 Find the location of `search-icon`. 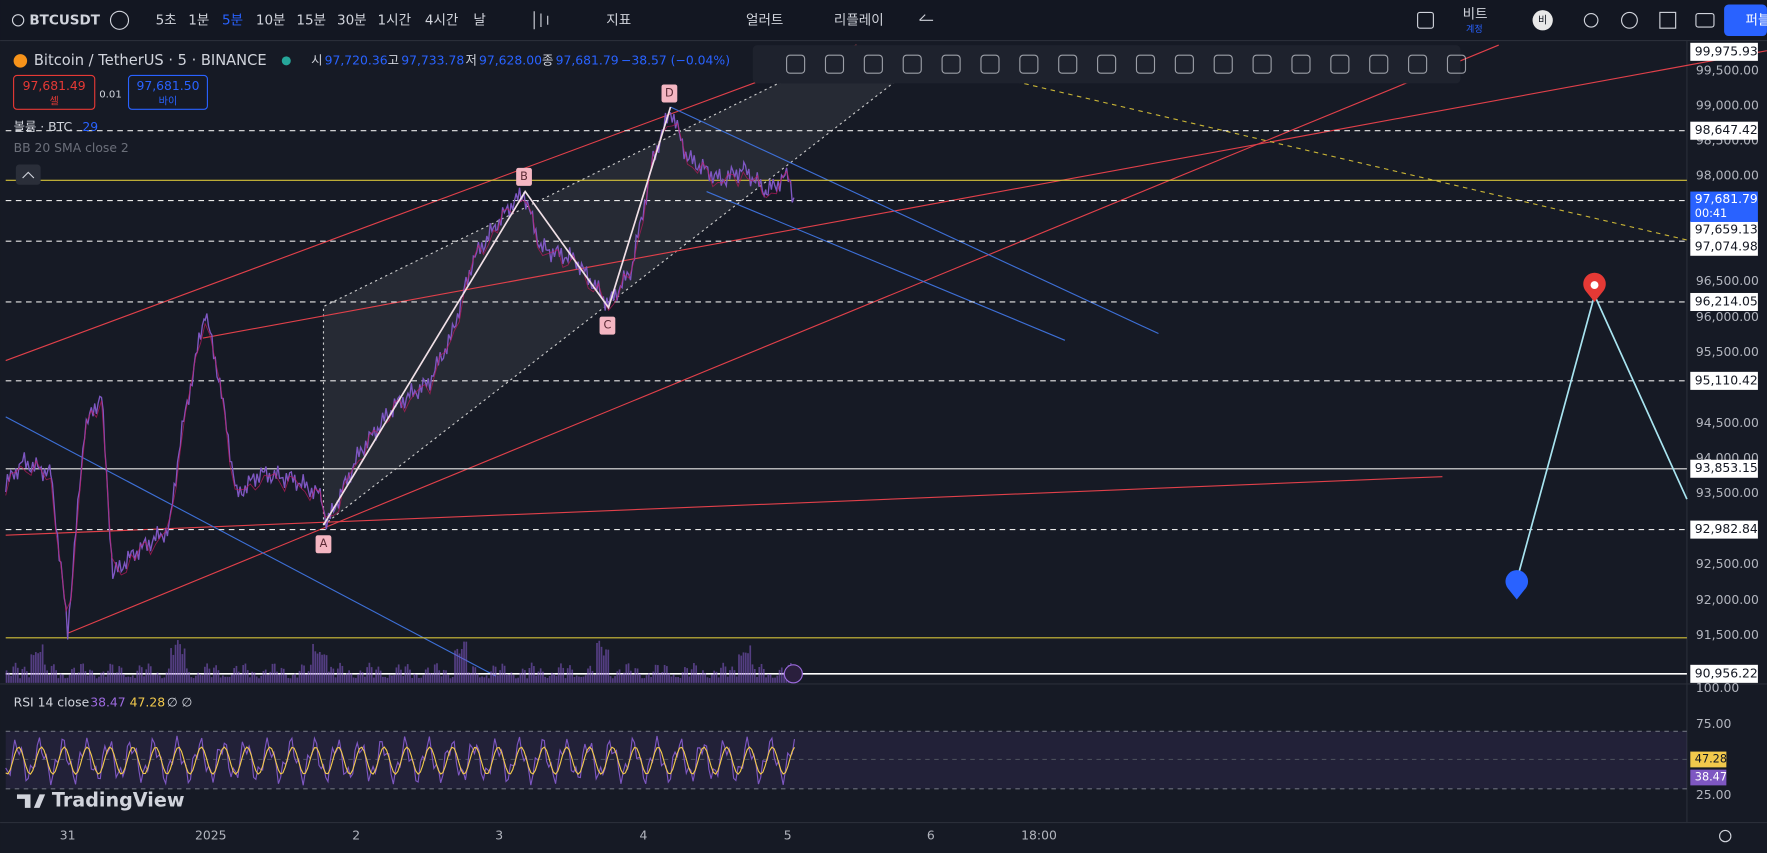

search-icon is located at coordinates (18, 20).